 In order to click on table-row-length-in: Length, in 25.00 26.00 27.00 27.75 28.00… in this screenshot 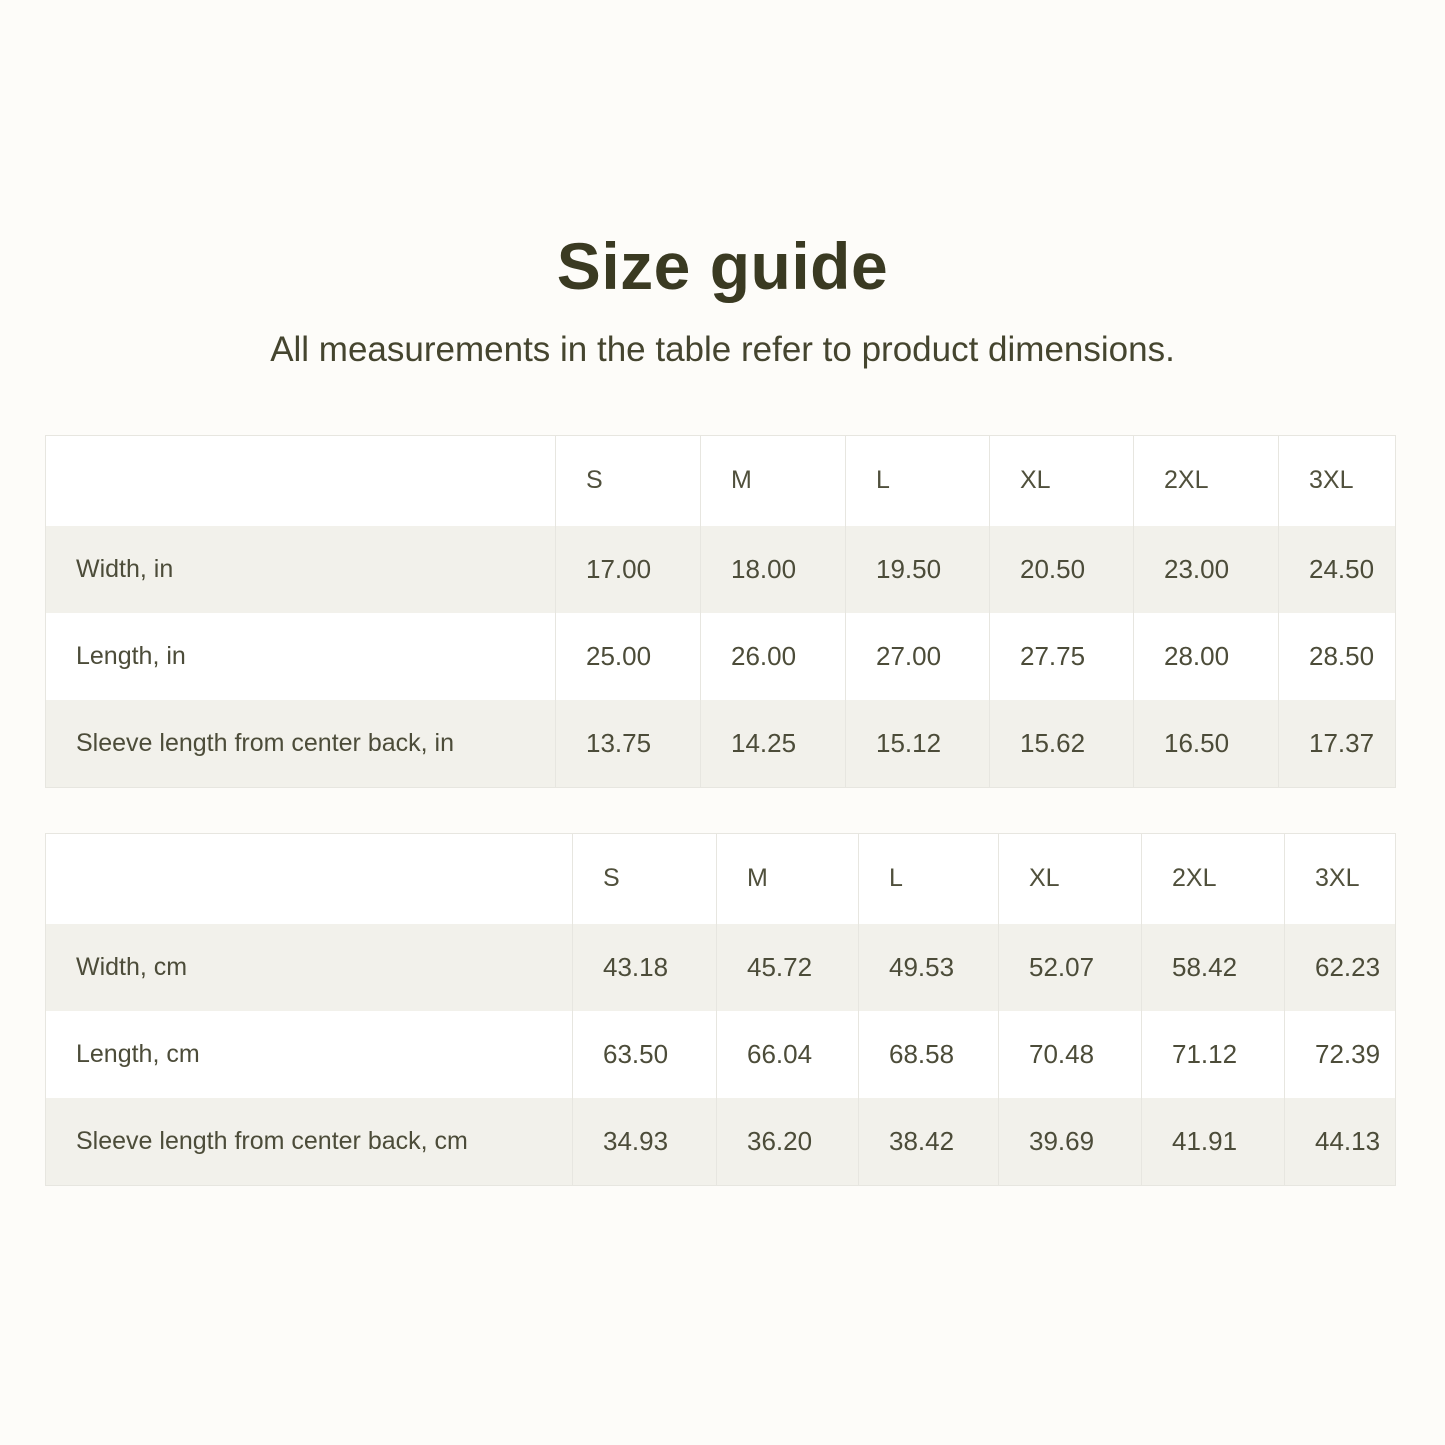, I will do `click(720, 657)`.